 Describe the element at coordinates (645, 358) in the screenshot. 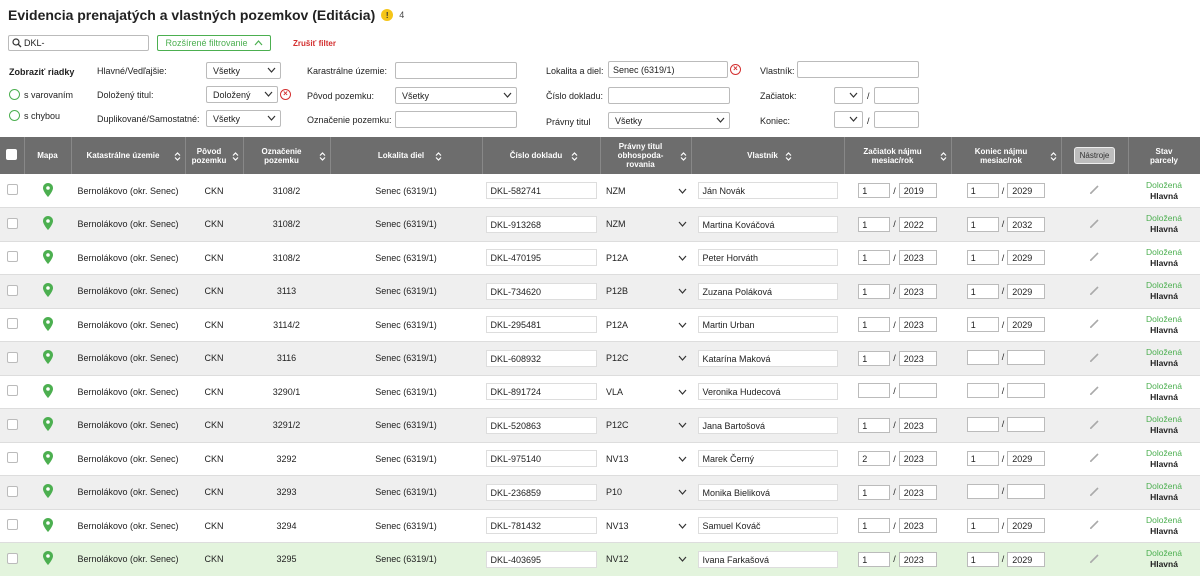

I see `row-legal-select: P12C` at that location.